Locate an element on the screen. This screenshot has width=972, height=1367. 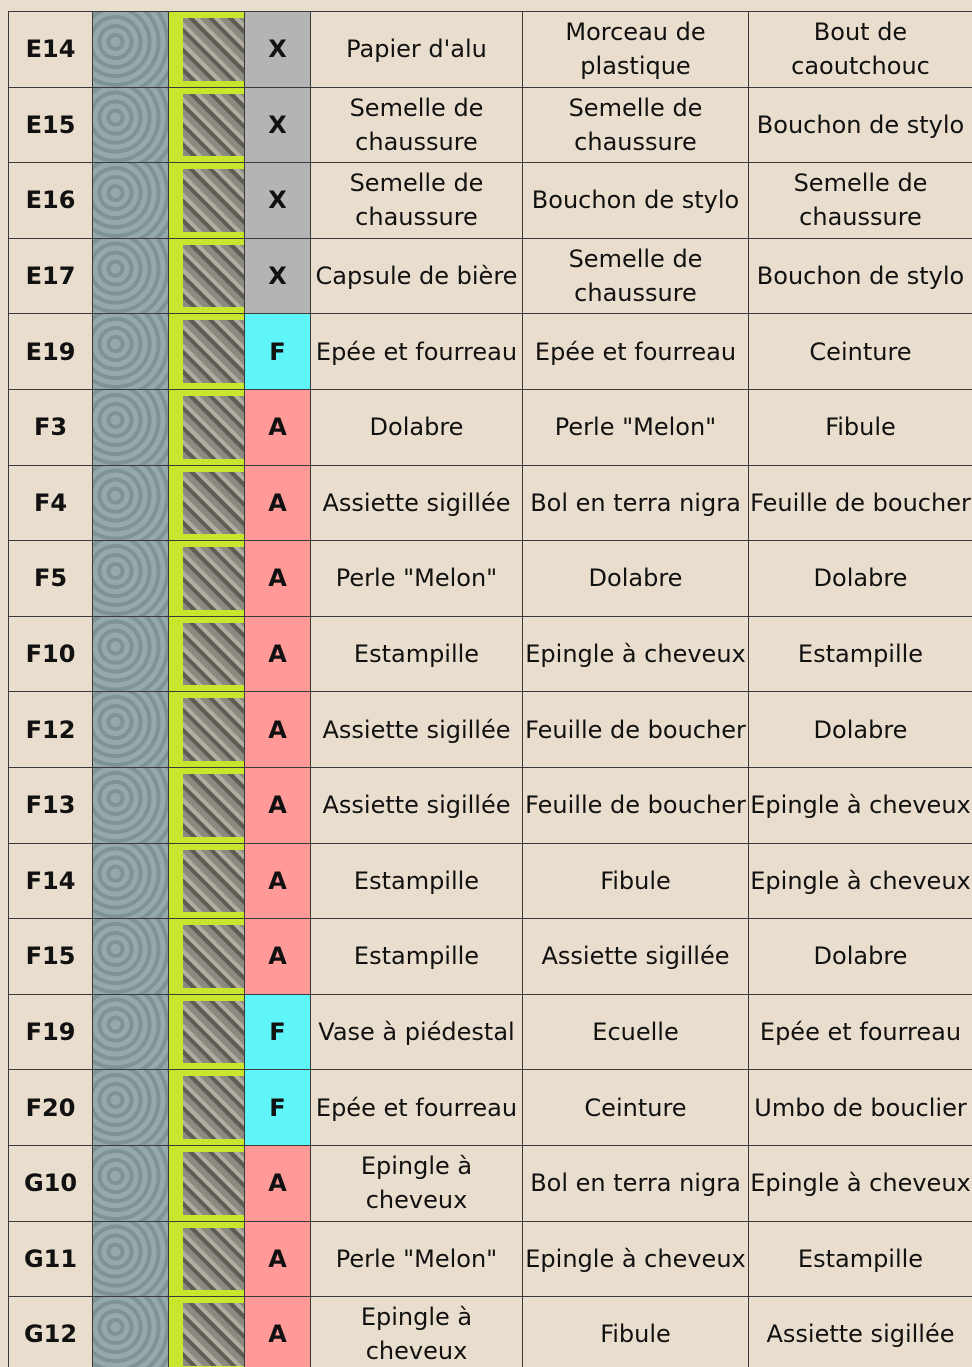
row-id: F3 is located at coordinates (50, 427).